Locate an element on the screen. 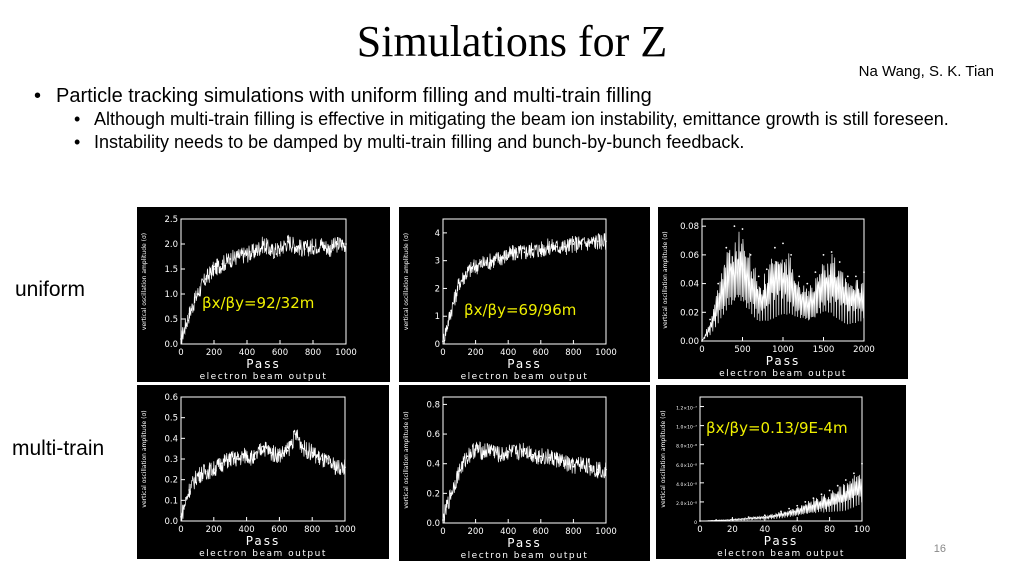 Image resolution: width=1024 pixels, height=576 pixels. page-number: 16 is located at coordinates (939, 549).